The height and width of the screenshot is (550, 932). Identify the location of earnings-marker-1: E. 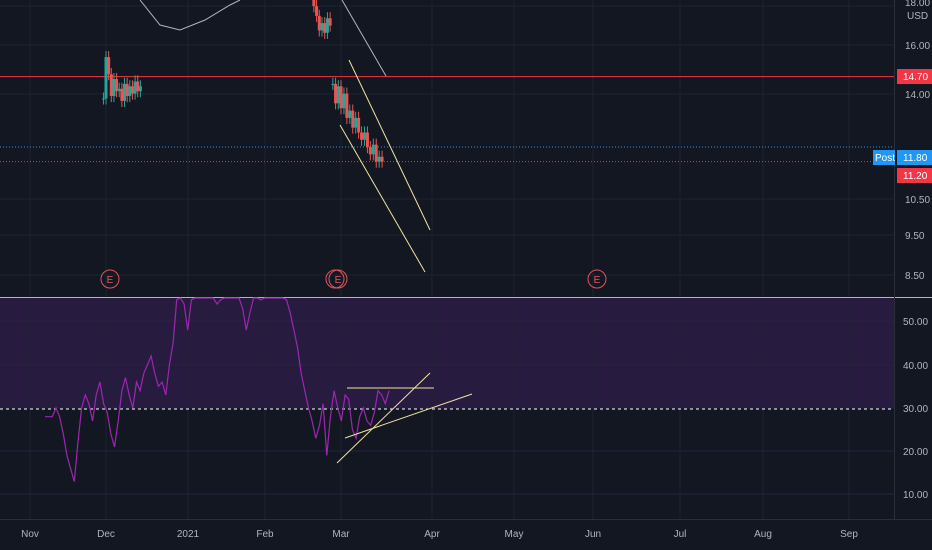
(110, 279).